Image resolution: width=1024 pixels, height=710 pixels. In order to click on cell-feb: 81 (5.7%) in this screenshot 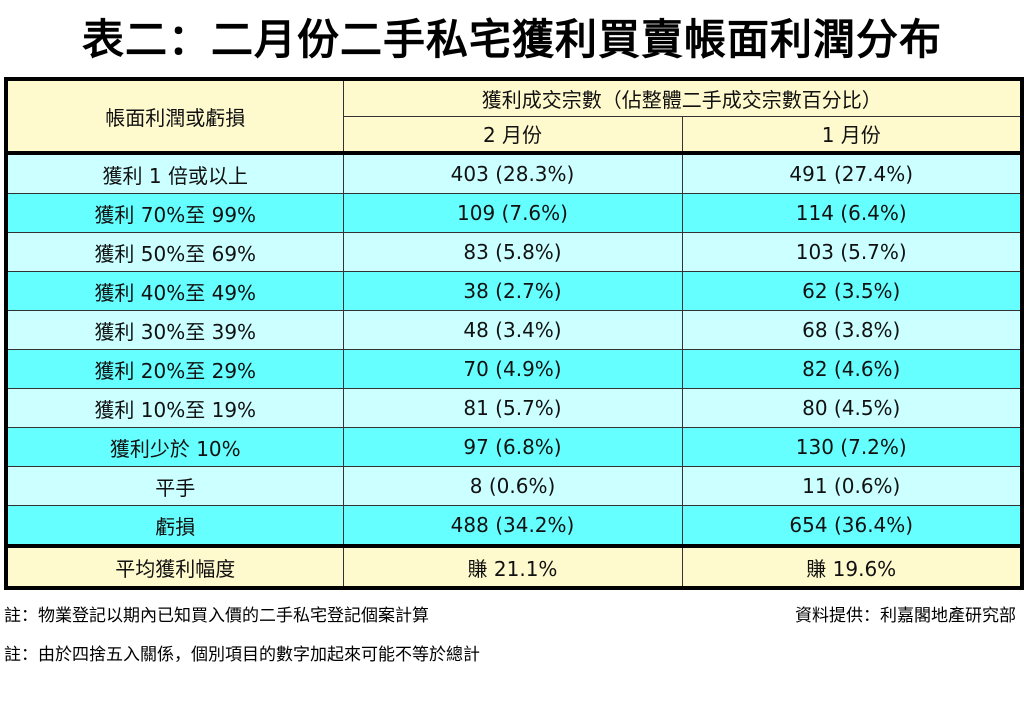, I will do `click(512, 408)`.